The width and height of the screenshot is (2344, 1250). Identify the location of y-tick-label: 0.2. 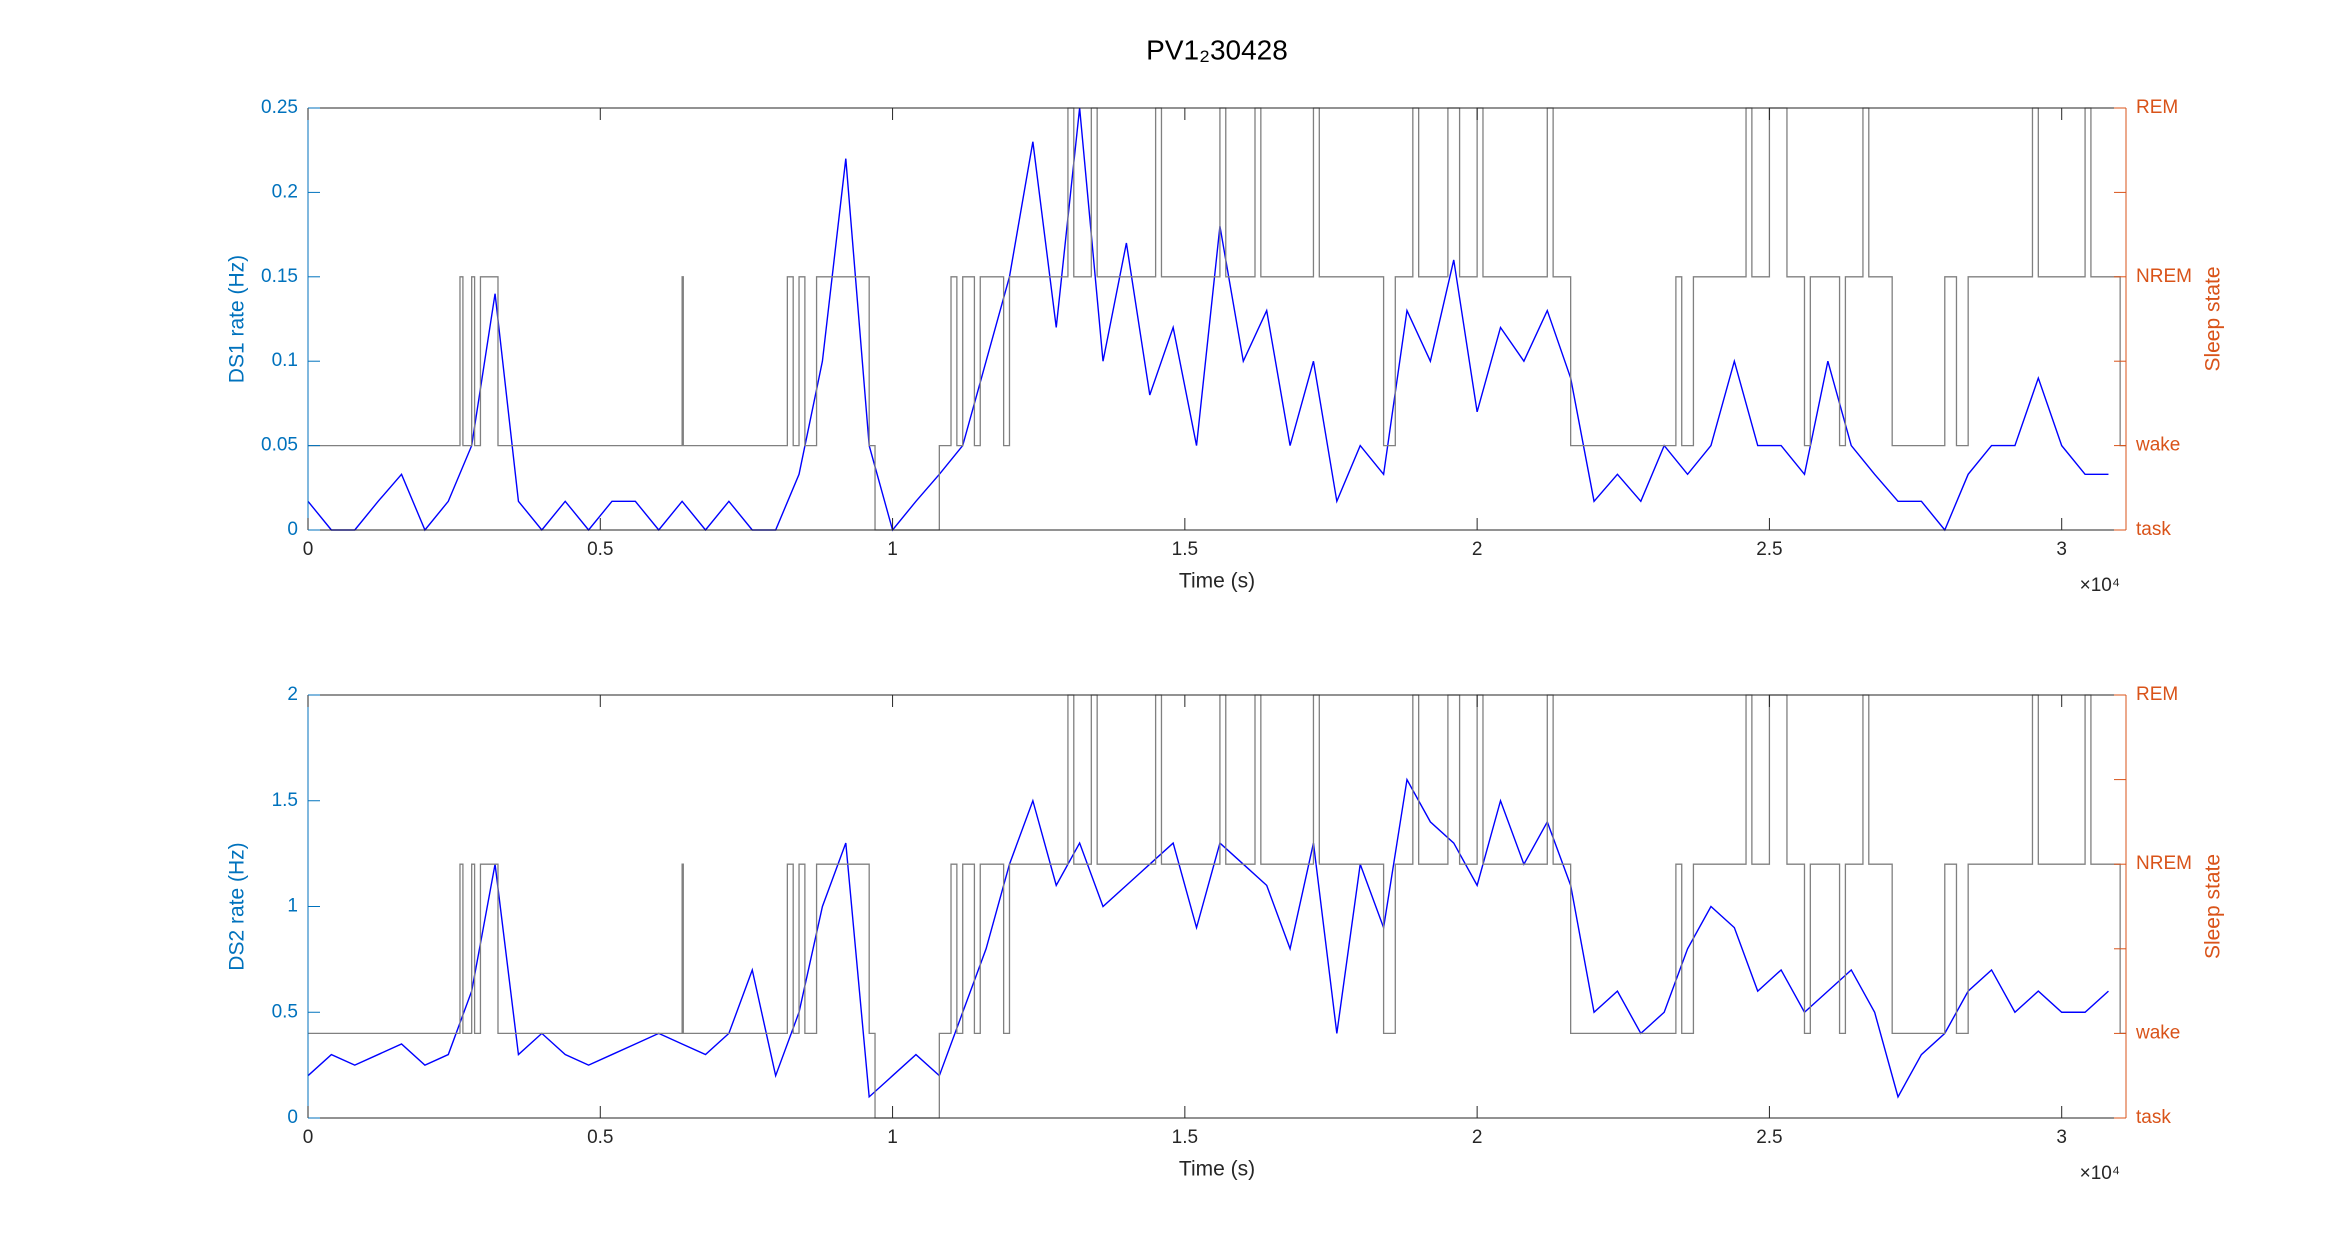
(285, 191).